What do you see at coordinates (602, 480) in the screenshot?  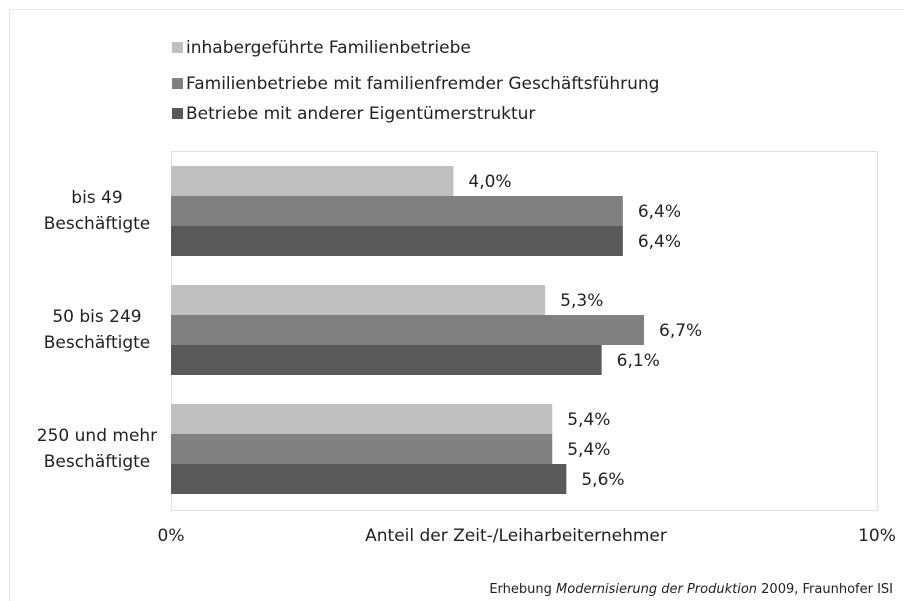 I see `value-label: 5,6%` at bounding box center [602, 480].